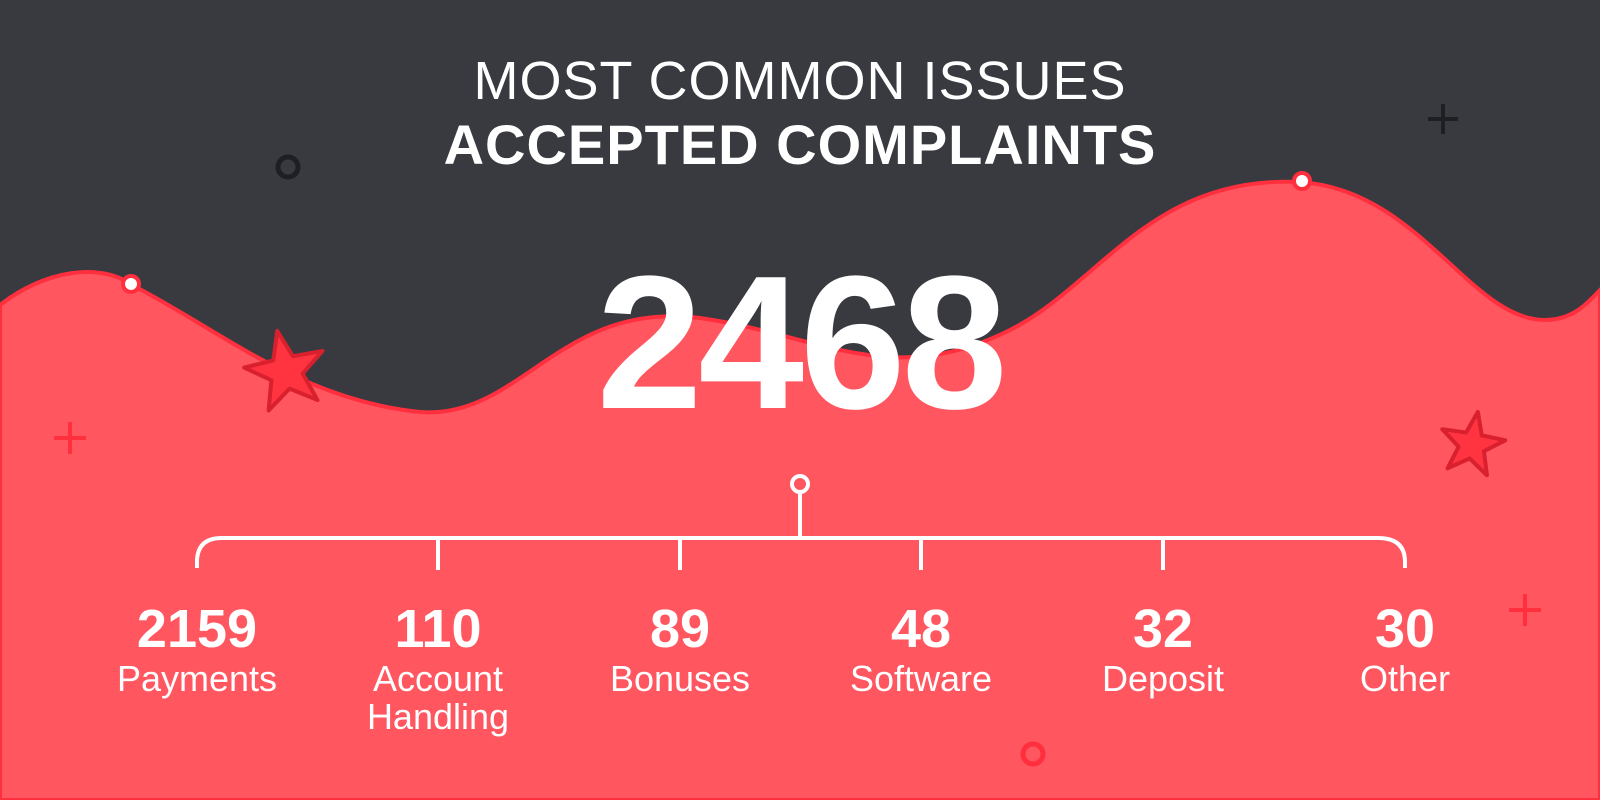  I want to click on category-label: Account Handling, so click(438, 697).